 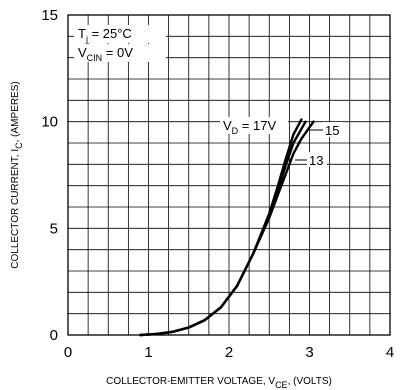 I want to click on vd-label-bg, so click(x=254, y=125).